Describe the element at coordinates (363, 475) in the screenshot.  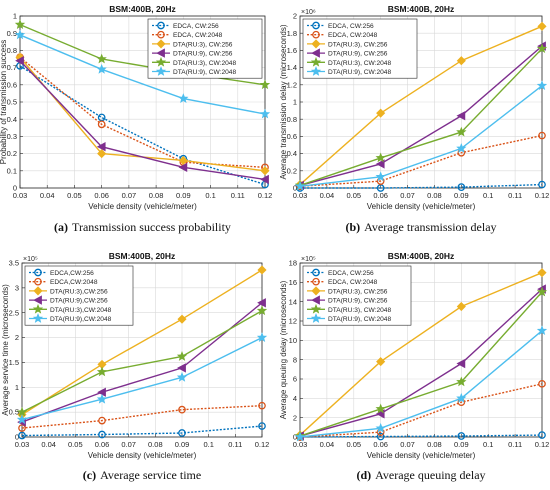
I see `caption-letter: (d)` at that location.